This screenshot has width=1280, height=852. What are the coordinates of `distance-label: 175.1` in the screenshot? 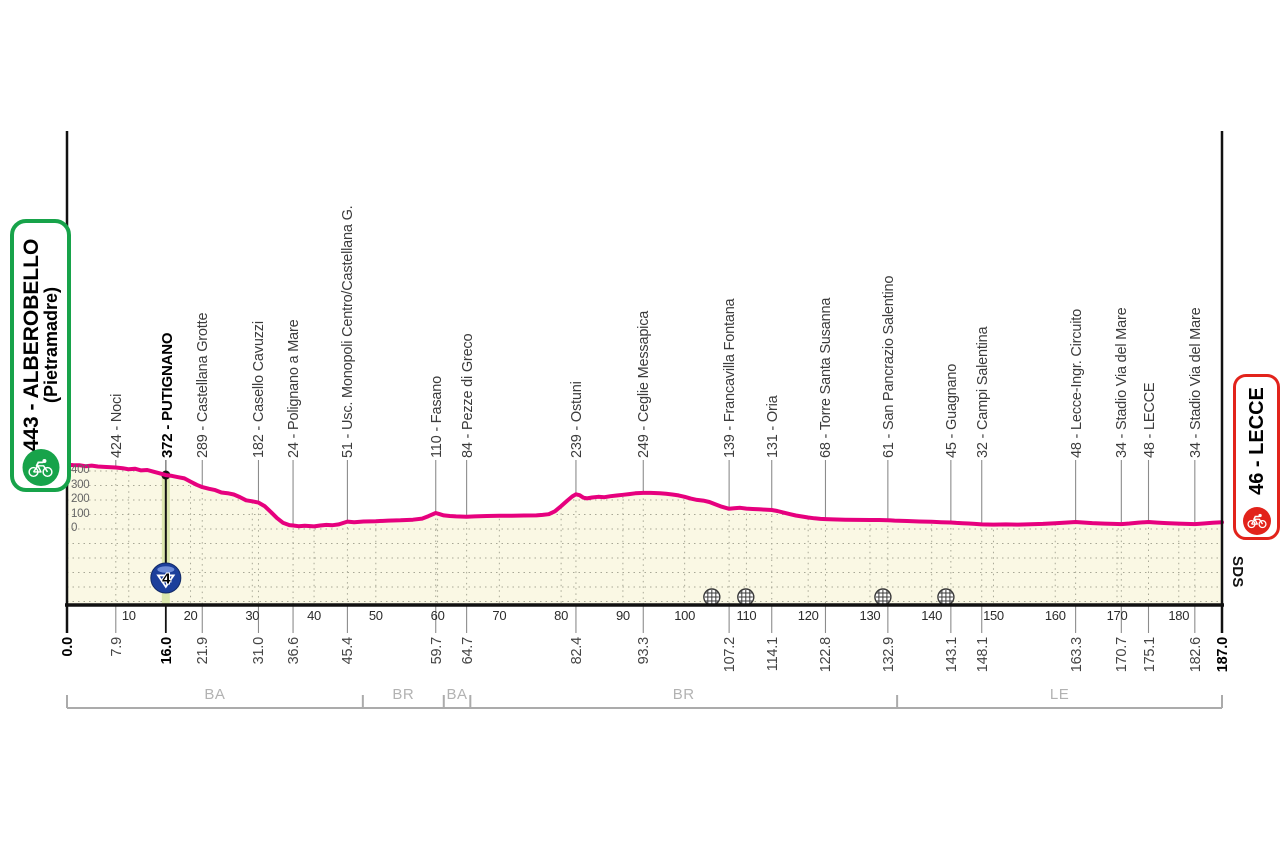 It's located at (1149, 655).